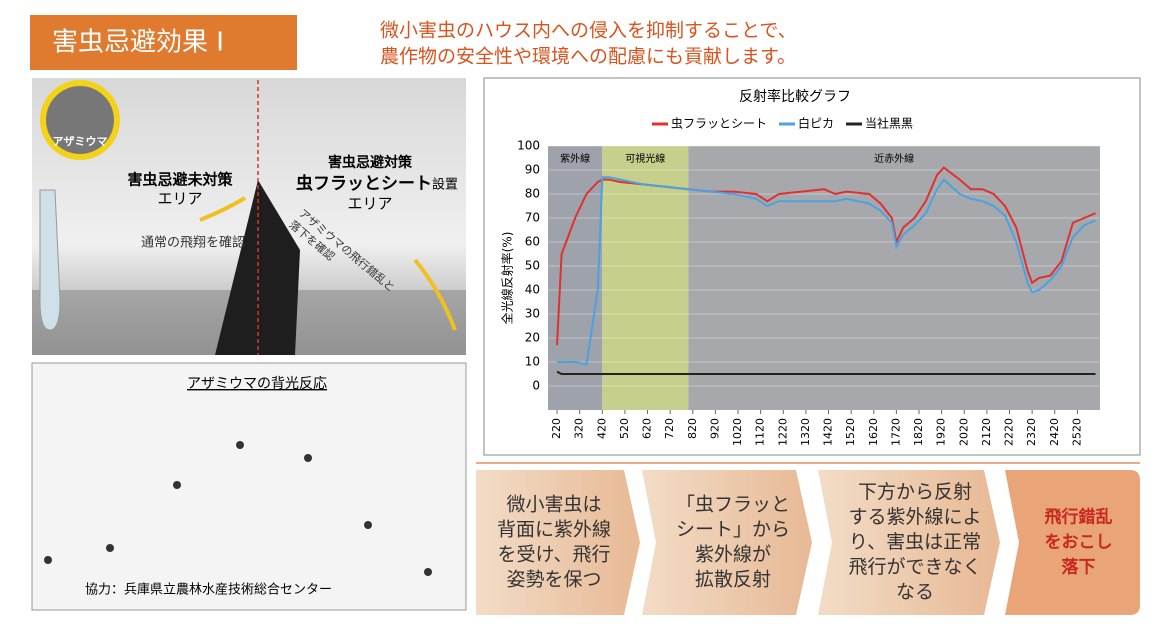 This screenshot has height=626, width=1157. What do you see at coordinates (553, 505) in the screenshot?
I see `flow-text: 微小害虫は` at bounding box center [553, 505].